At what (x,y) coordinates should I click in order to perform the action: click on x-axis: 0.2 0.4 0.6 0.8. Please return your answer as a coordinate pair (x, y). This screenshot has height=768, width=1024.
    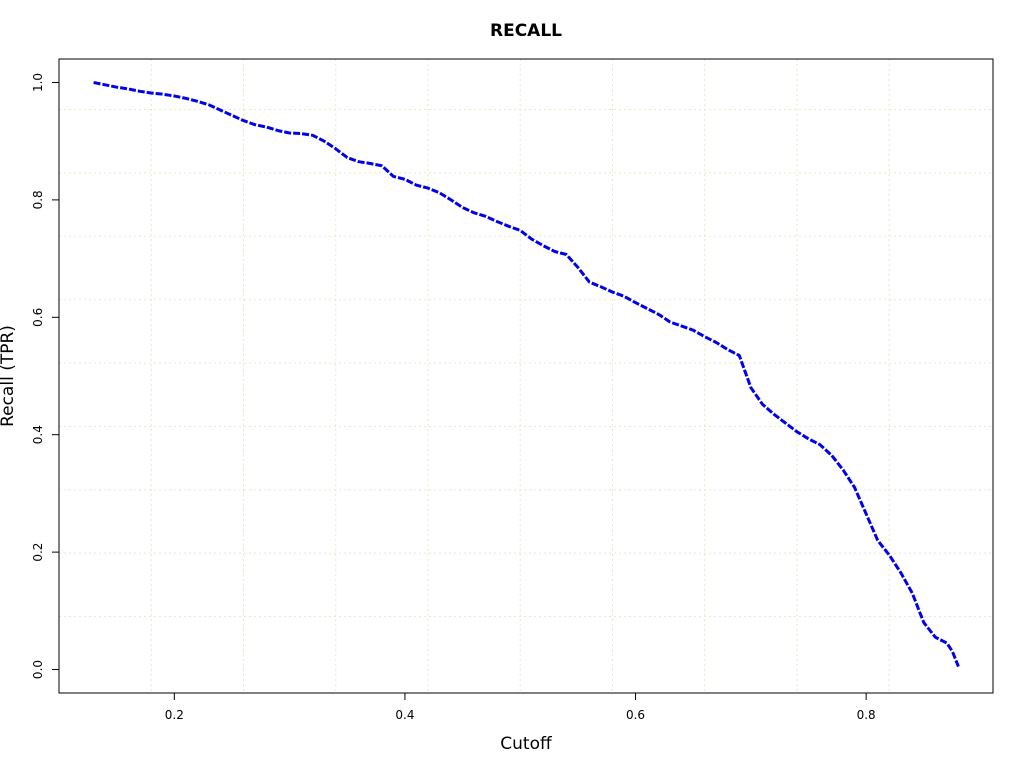
    Looking at the image, I should click on (520, 707).